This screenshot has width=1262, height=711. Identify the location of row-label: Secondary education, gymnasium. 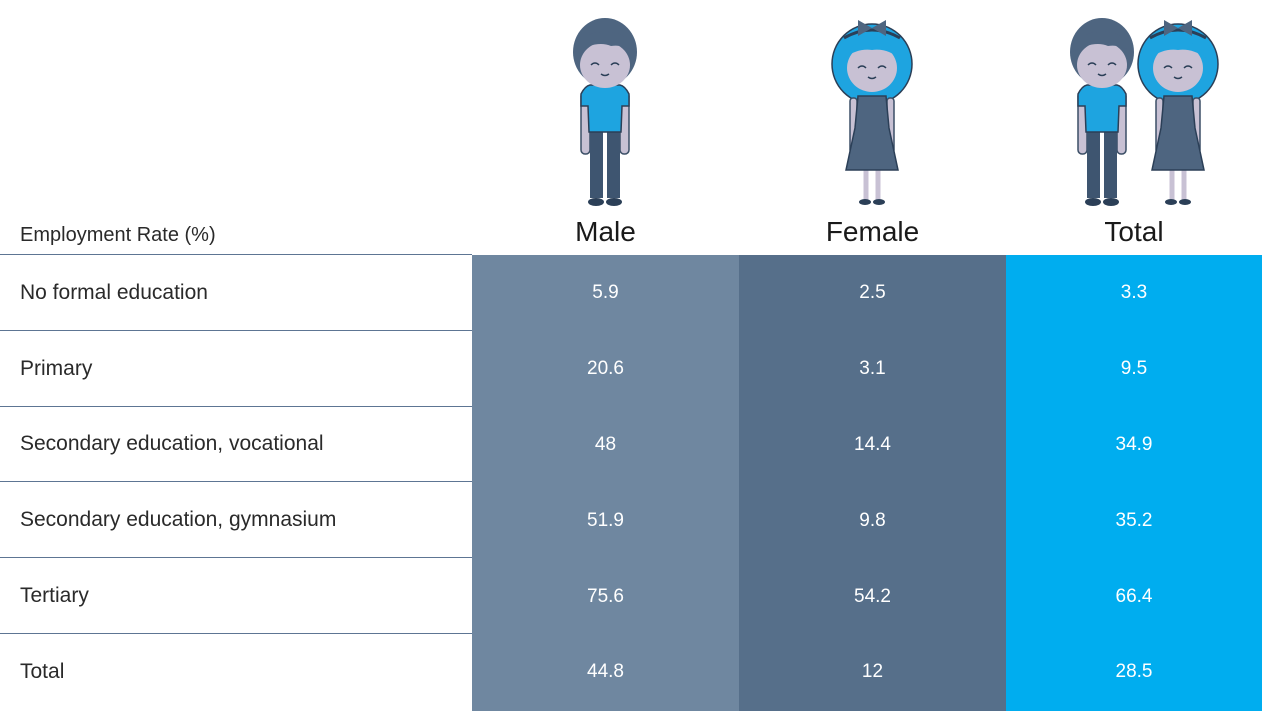
(178, 520).